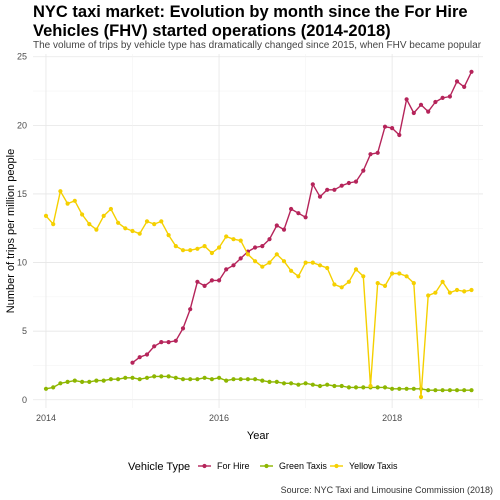  Describe the element at coordinates (46, 418) in the screenshot. I see `x-tick-label: 2014` at that location.